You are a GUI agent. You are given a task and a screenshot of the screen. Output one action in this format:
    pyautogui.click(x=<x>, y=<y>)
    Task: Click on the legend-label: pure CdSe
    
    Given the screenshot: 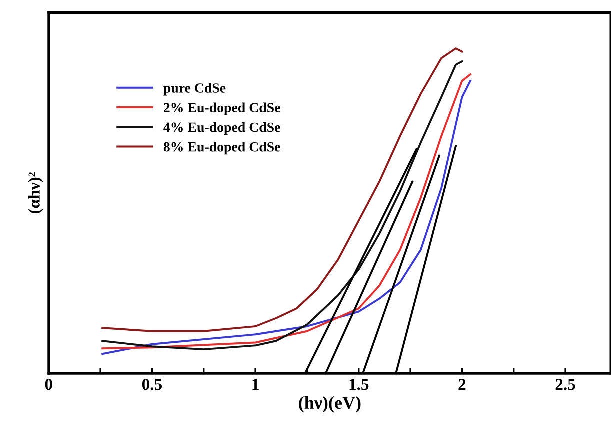 What is the action you would take?
    pyautogui.click(x=195, y=89)
    